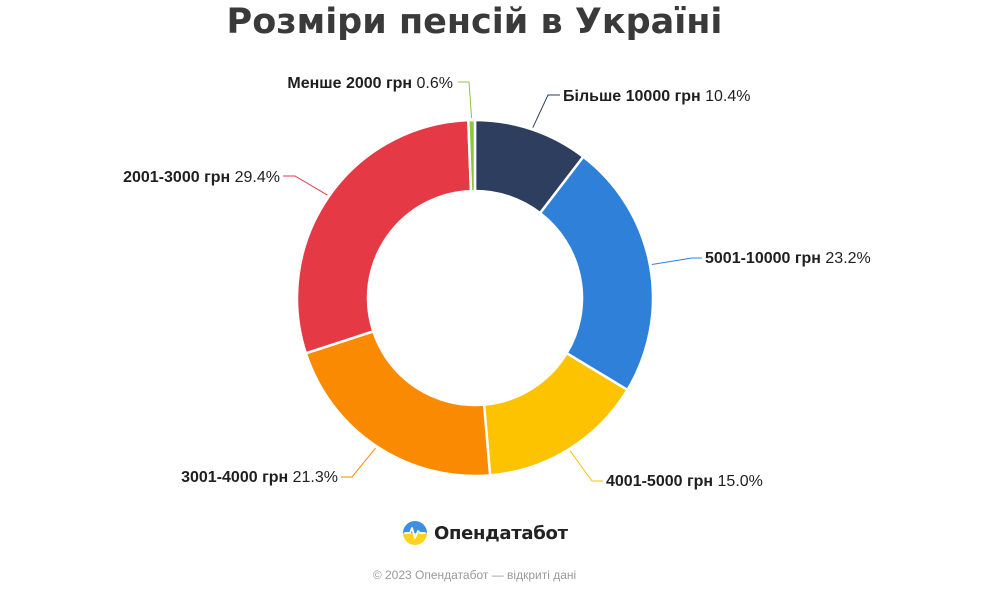 This screenshot has width=999, height=597. What do you see at coordinates (415, 533) in the screenshot?
I see `opendatabot-logo-icon` at bounding box center [415, 533].